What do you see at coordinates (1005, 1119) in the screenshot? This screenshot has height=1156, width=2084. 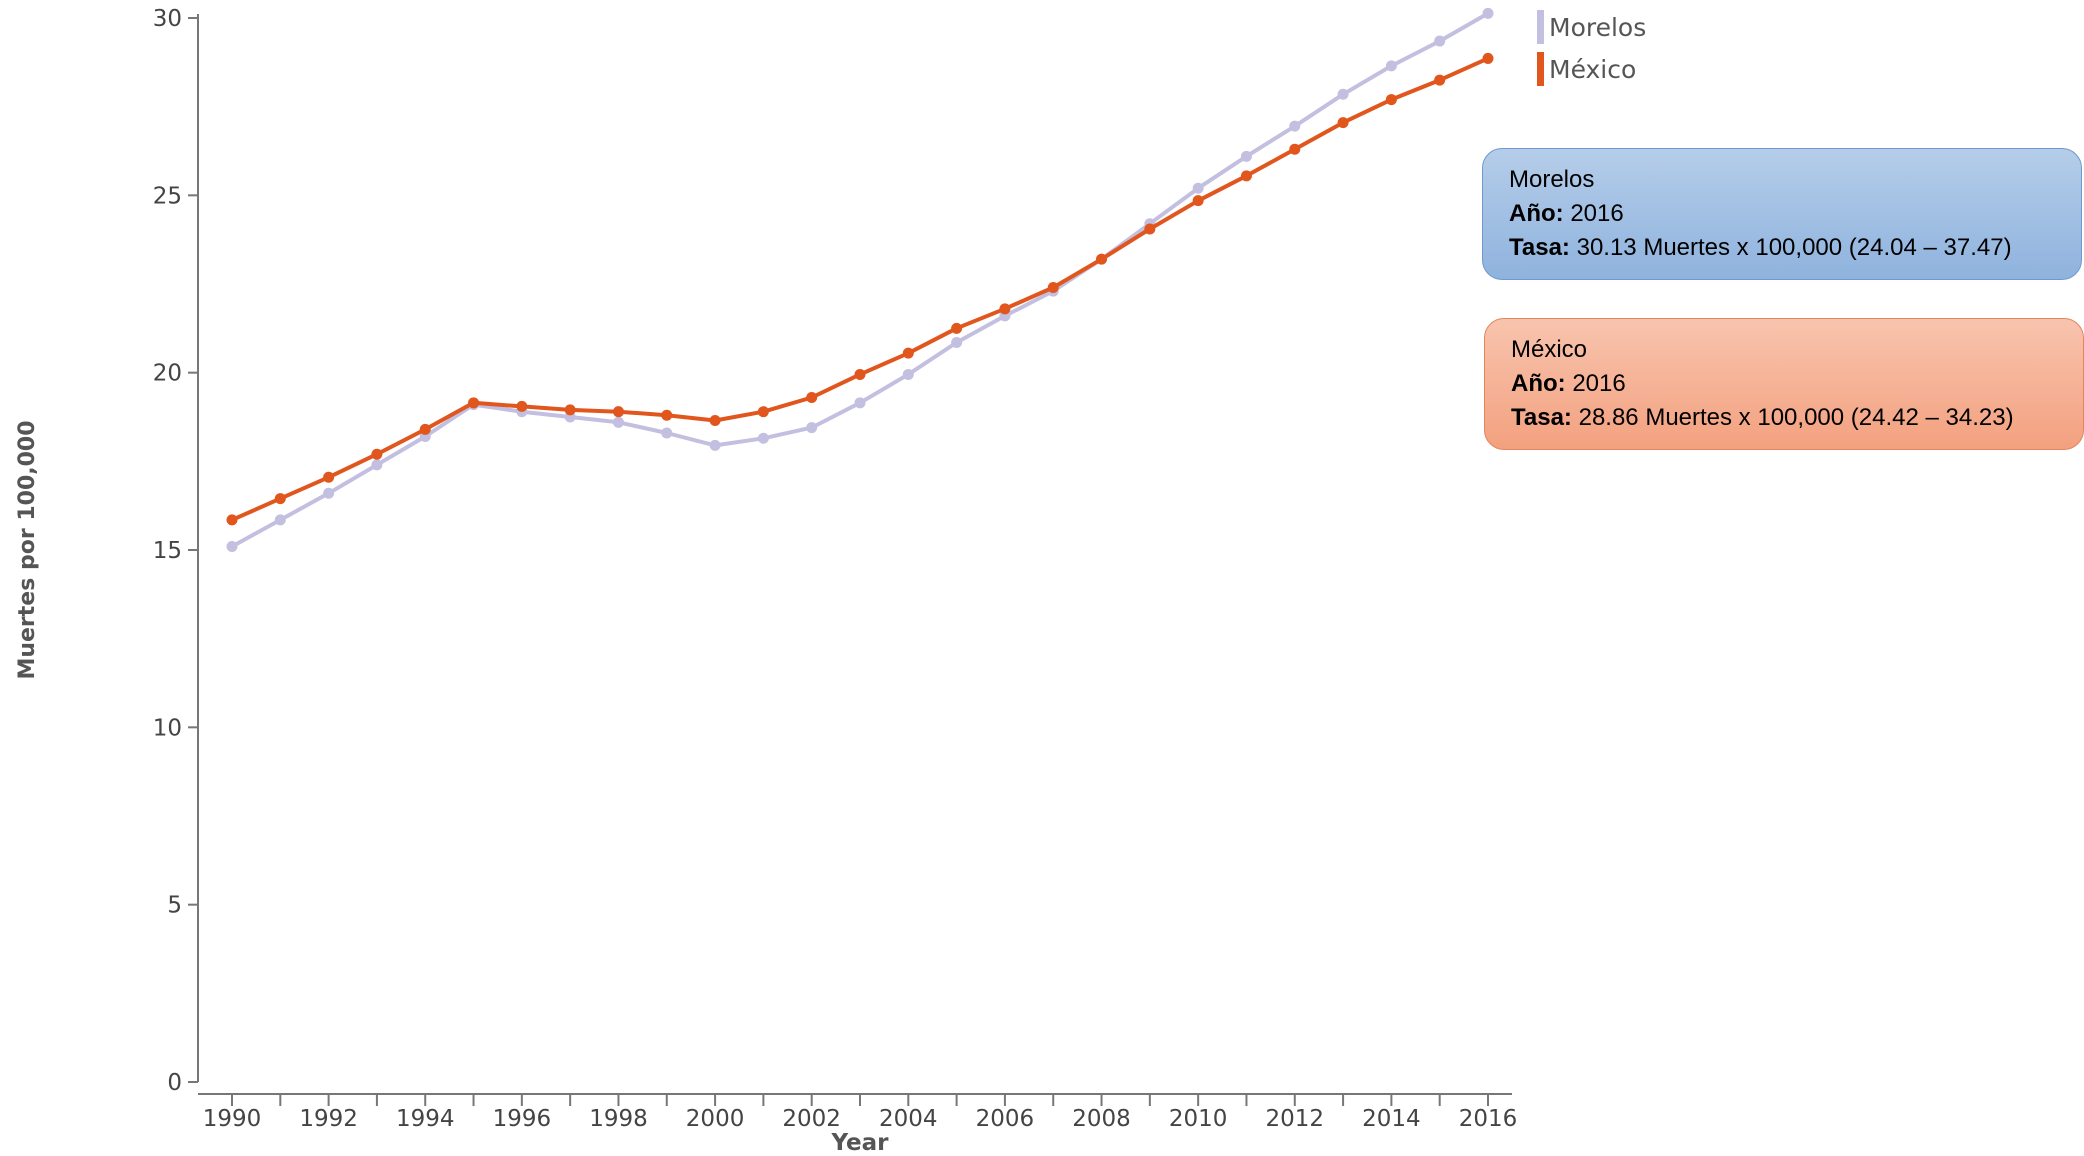 I see `x-tick-label: 2006` at bounding box center [1005, 1119].